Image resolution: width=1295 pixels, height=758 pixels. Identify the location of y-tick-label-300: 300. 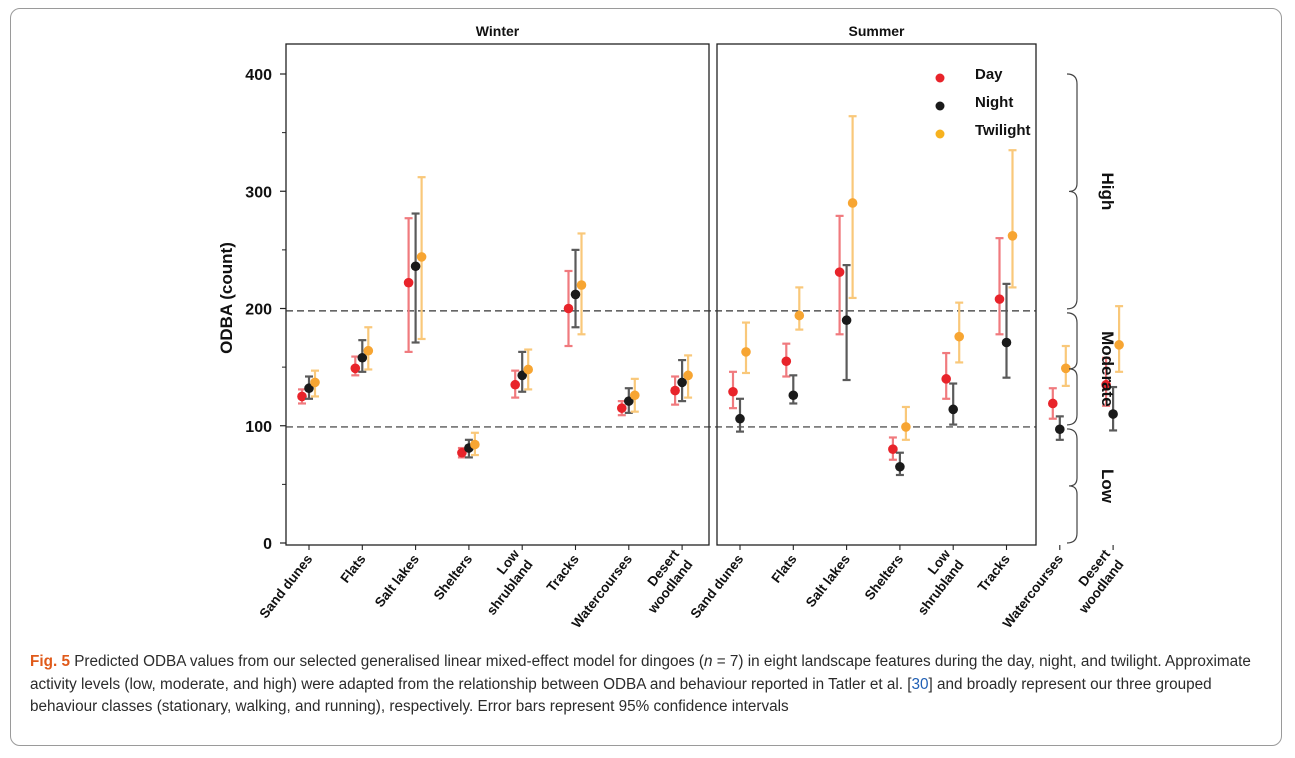
(258, 192).